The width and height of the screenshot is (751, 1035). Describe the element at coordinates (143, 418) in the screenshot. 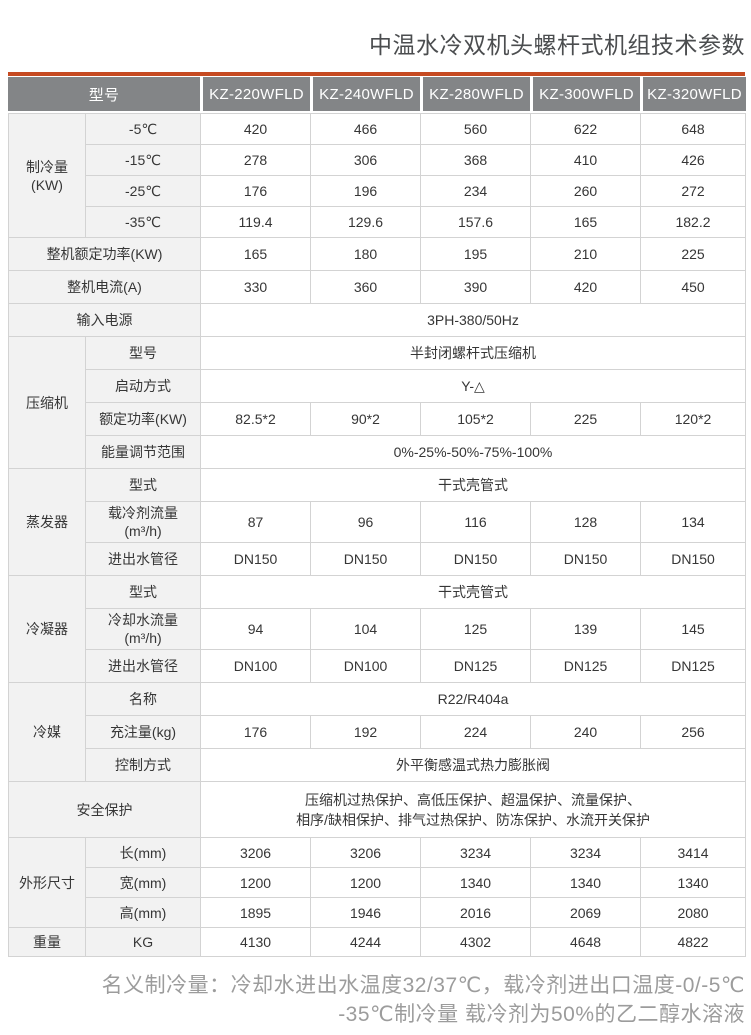

I see `row-label: 额定功率(KW)` at that location.